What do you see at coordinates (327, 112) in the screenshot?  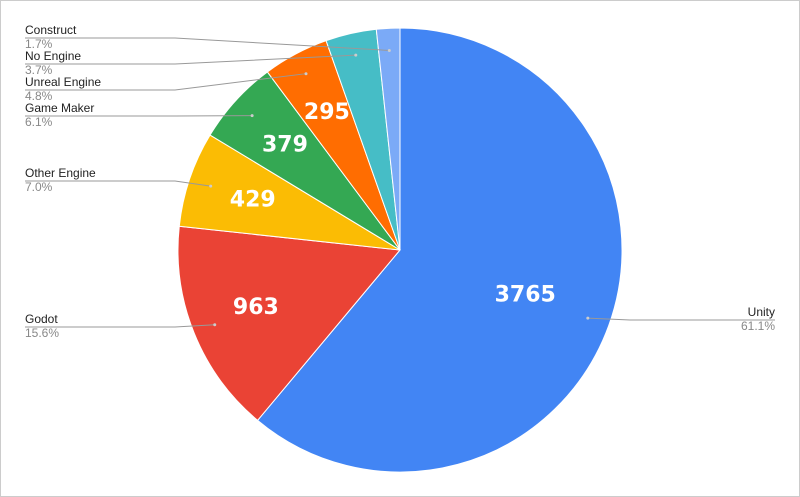 I see `slice-value-label: 295` at bounding box center [327, 112].